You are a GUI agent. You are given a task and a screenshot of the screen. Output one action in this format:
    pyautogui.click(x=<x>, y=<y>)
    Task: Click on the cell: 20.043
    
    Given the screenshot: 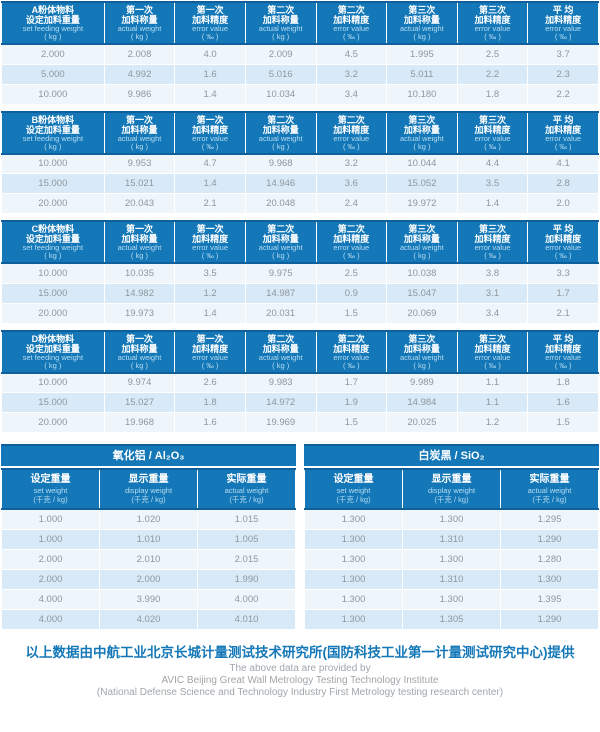 What is the action you would take?
    pyautogui.click(x=139, y=203)
    